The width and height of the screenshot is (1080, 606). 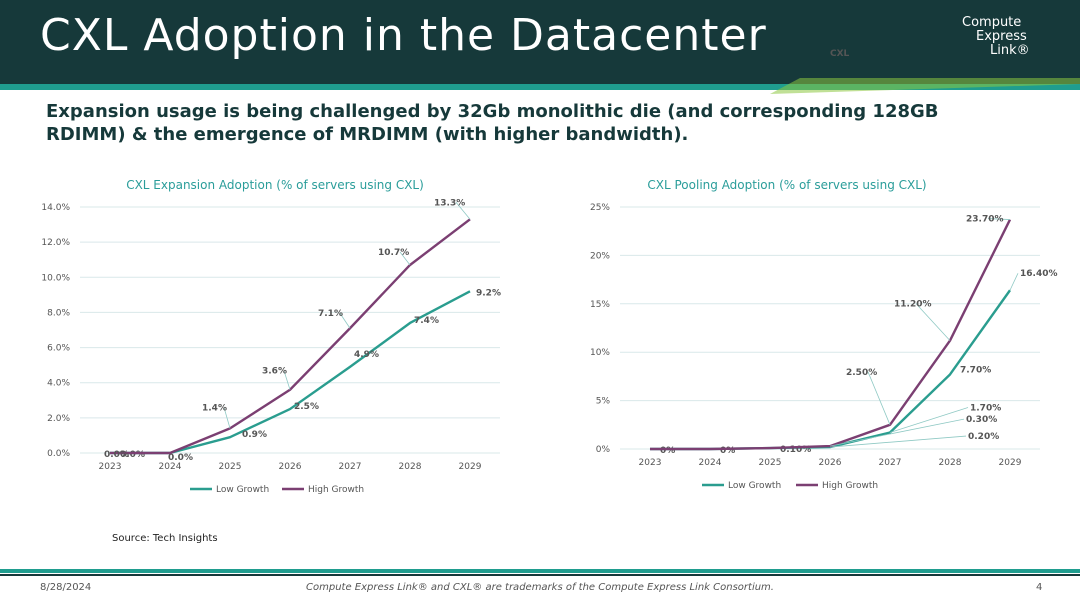 I want to click on y-tick-label: 4.0%, so click(x=58, y=384).